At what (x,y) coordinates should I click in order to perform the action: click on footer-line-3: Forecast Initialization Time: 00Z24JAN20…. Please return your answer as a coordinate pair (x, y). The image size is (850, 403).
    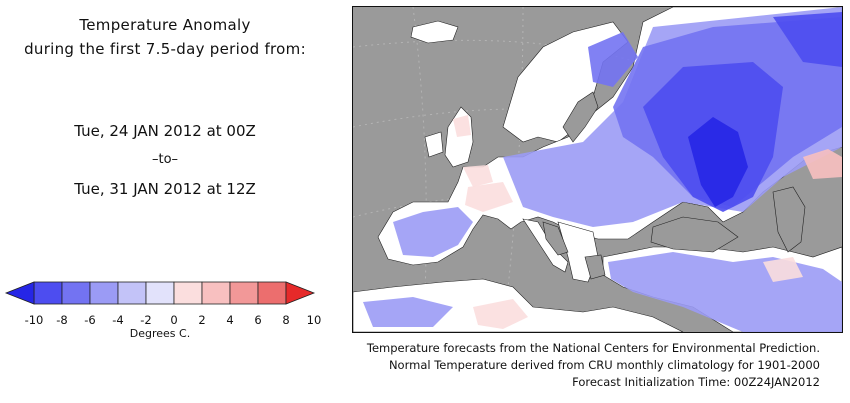
    Looking at the image, I should click on (696, 382).